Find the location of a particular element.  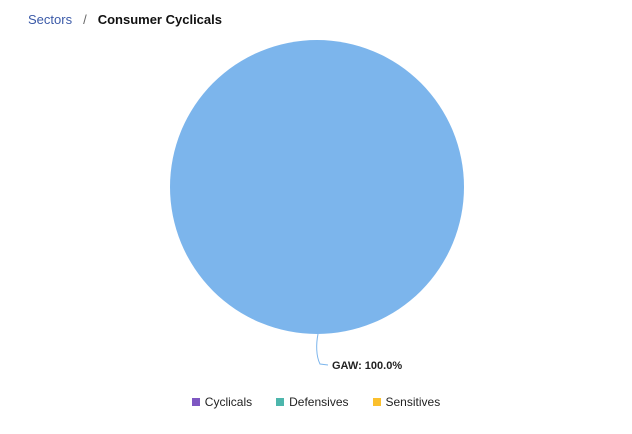

legend-swatch-defensives is located at coordinates (280, 402).